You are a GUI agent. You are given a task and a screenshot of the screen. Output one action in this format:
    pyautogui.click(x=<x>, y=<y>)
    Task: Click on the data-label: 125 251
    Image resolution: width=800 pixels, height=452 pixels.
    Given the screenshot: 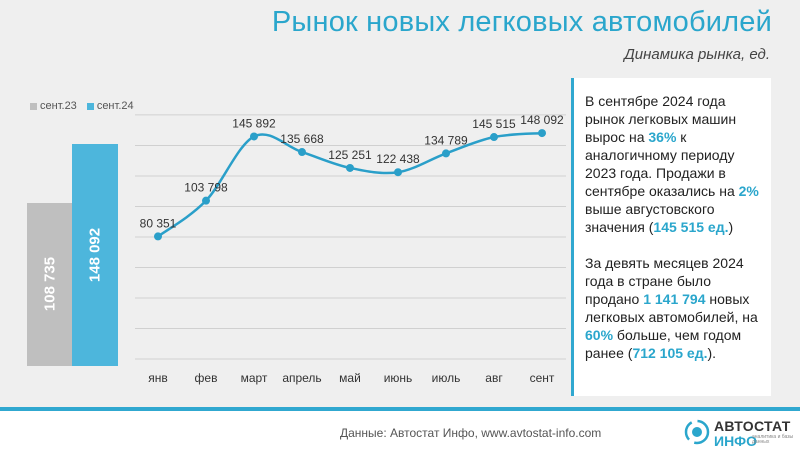 What is the action you would take?
    pyautogui.click(x=350, y=155)
    